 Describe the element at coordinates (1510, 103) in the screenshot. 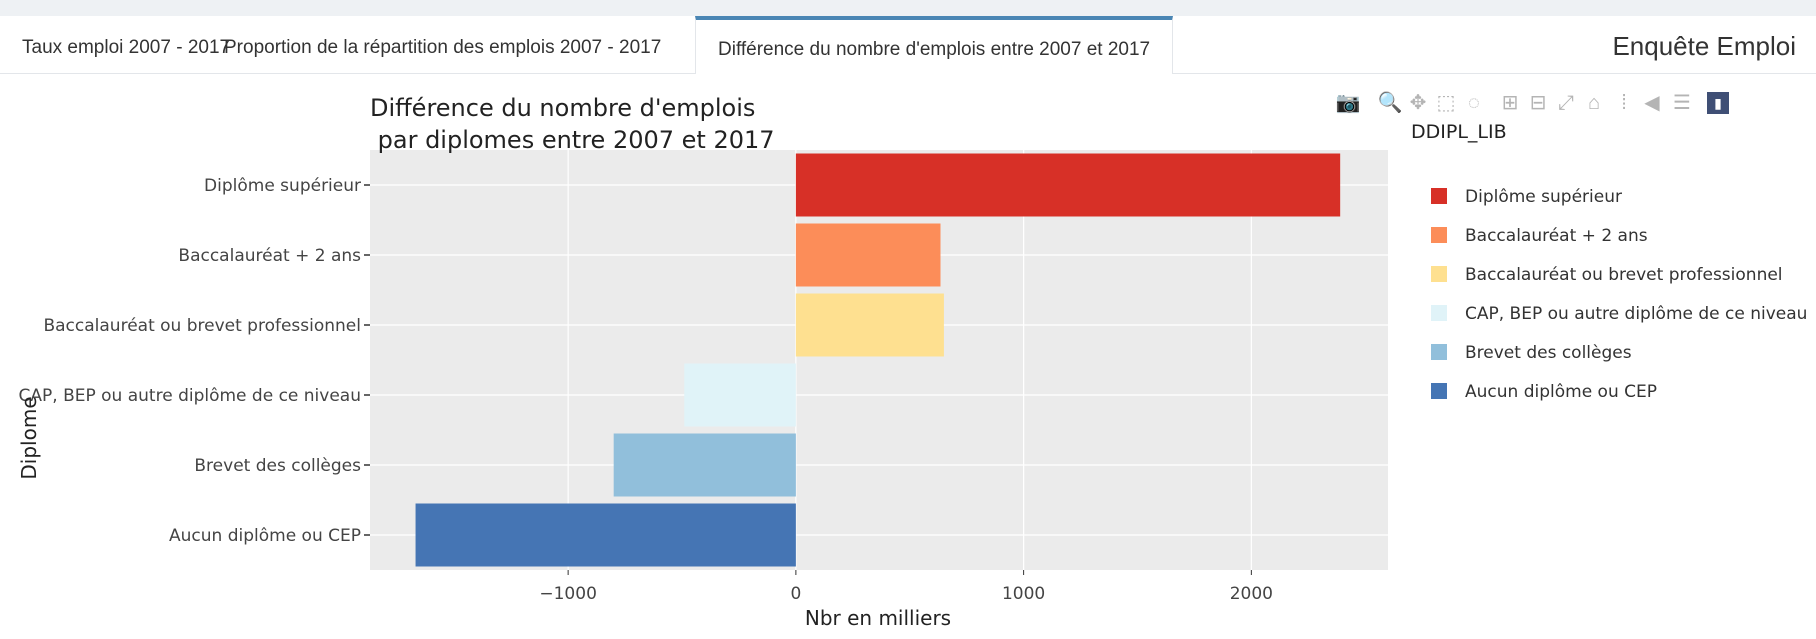

I see `zoom-in-icon: ⊞` at that location.